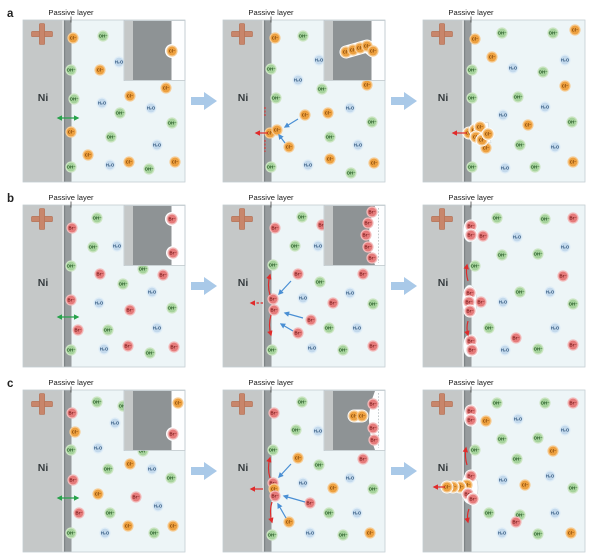 This screenshot has width=600, height=559. I want to click on passive-layer-inner-edge, so click(265, 286).